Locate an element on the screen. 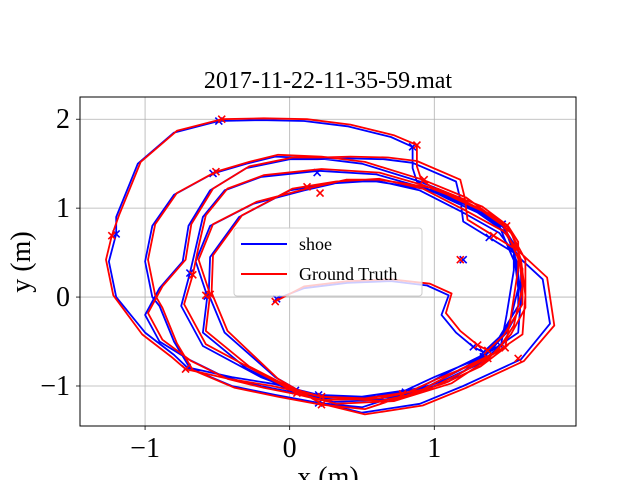 This screenshot has width=640, height=480. legend: shoe Ground Truth is located at coordinates (328, 262).